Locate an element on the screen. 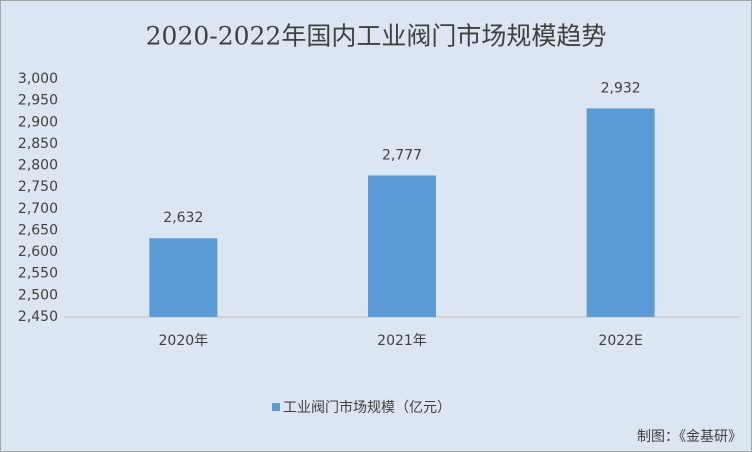 Image resolution: width=752 pixels, height=452 pixels. y-tick-label: 2,800 is located at coordinates (38, 166).